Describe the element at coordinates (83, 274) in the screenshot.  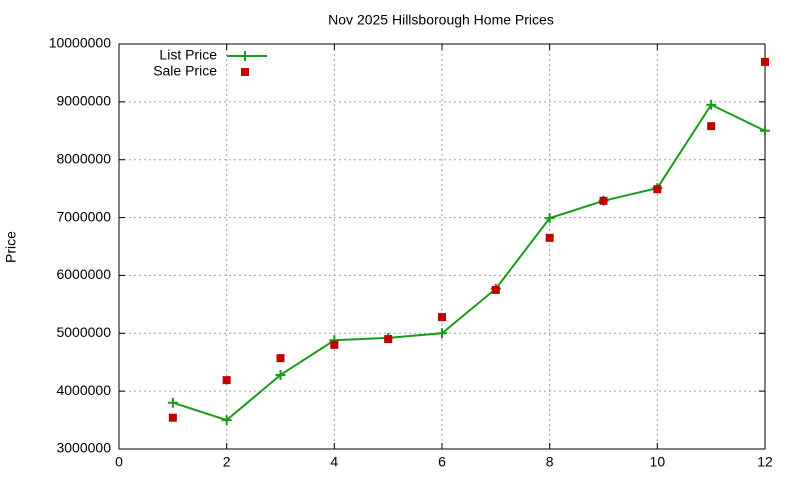
I see `y-tick-label: 6000000` at that location.